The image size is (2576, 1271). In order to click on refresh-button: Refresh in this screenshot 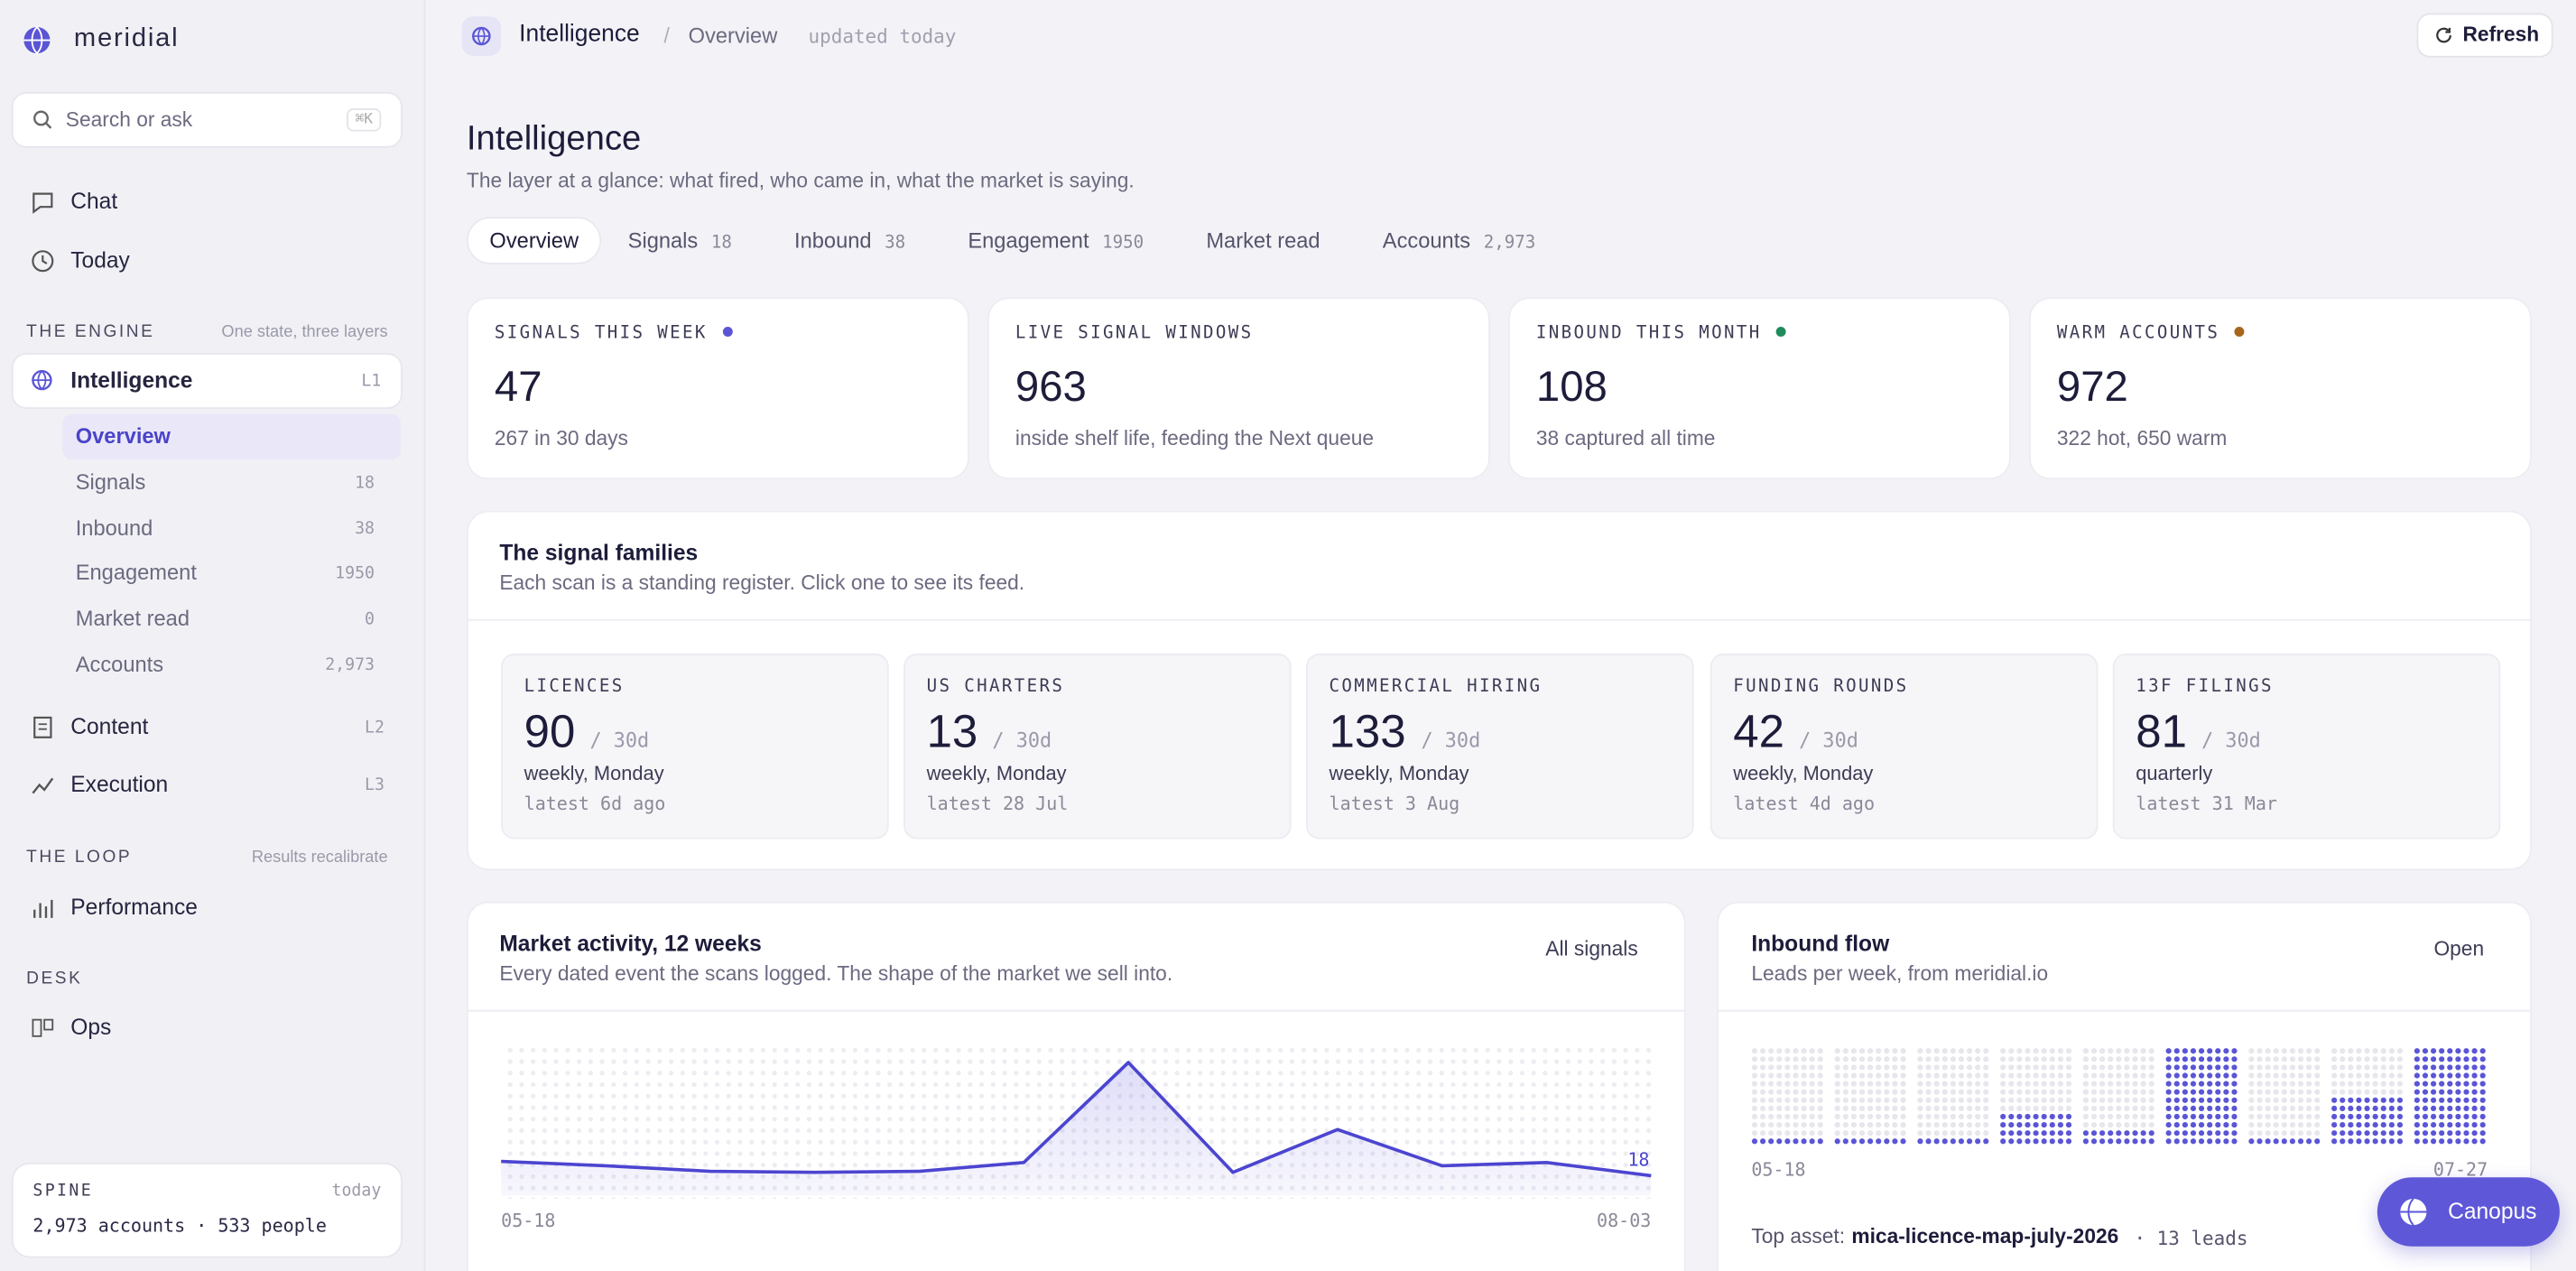, I will do `click(2485, 35)`.